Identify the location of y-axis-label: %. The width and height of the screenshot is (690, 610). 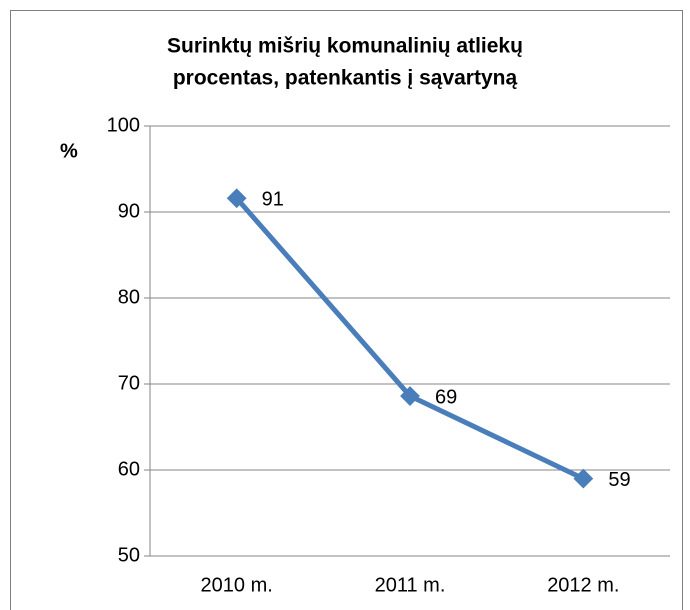
(69, 151).